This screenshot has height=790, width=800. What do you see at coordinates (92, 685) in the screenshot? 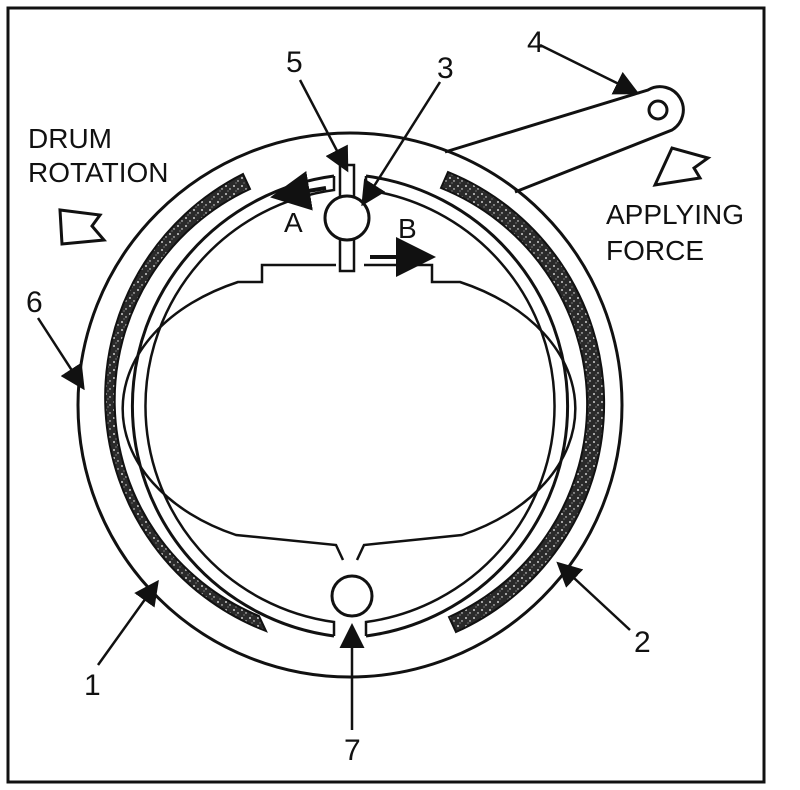
I see `callout-1: 1` at bounding box center [92, 685].